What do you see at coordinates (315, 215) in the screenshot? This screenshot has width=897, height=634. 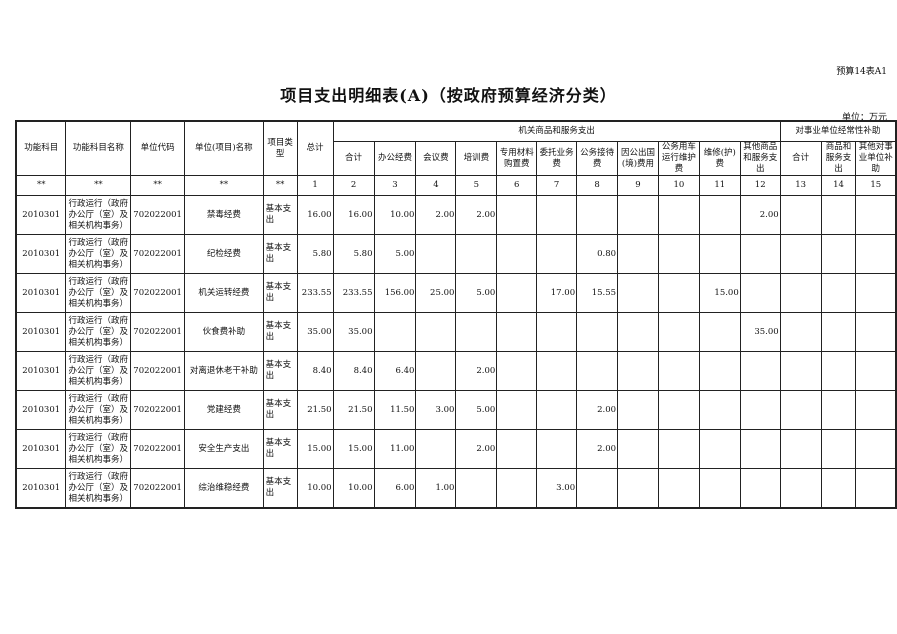 I see `cell-value: 16.00` at bounding box center [315, 215].